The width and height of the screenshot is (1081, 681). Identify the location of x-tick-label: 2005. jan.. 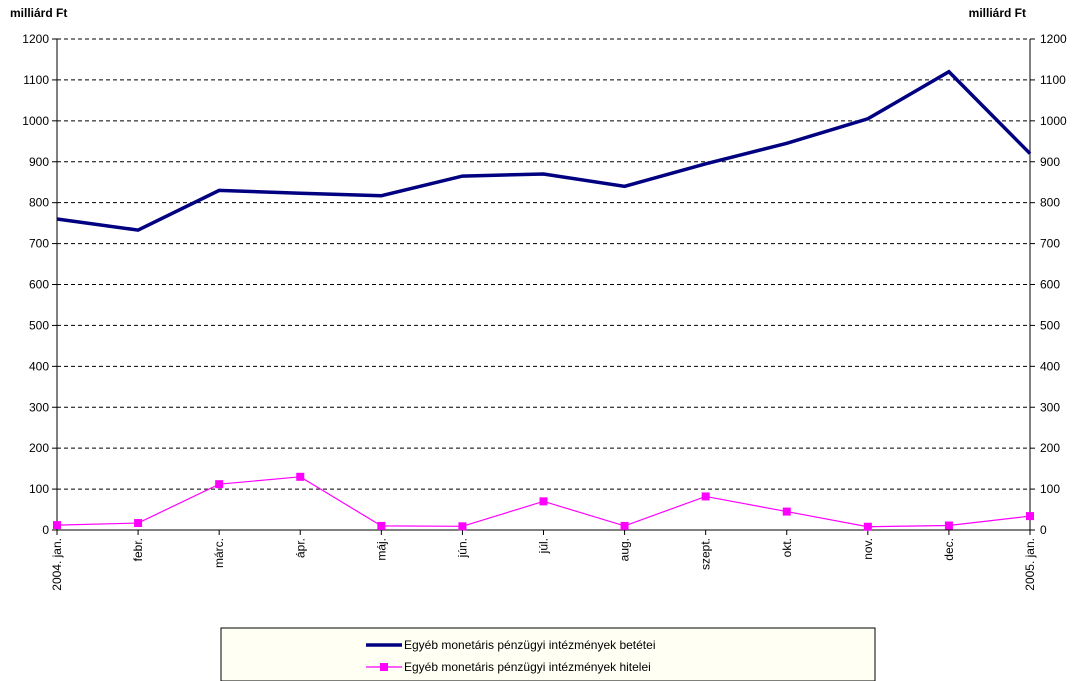
(1030, 564).